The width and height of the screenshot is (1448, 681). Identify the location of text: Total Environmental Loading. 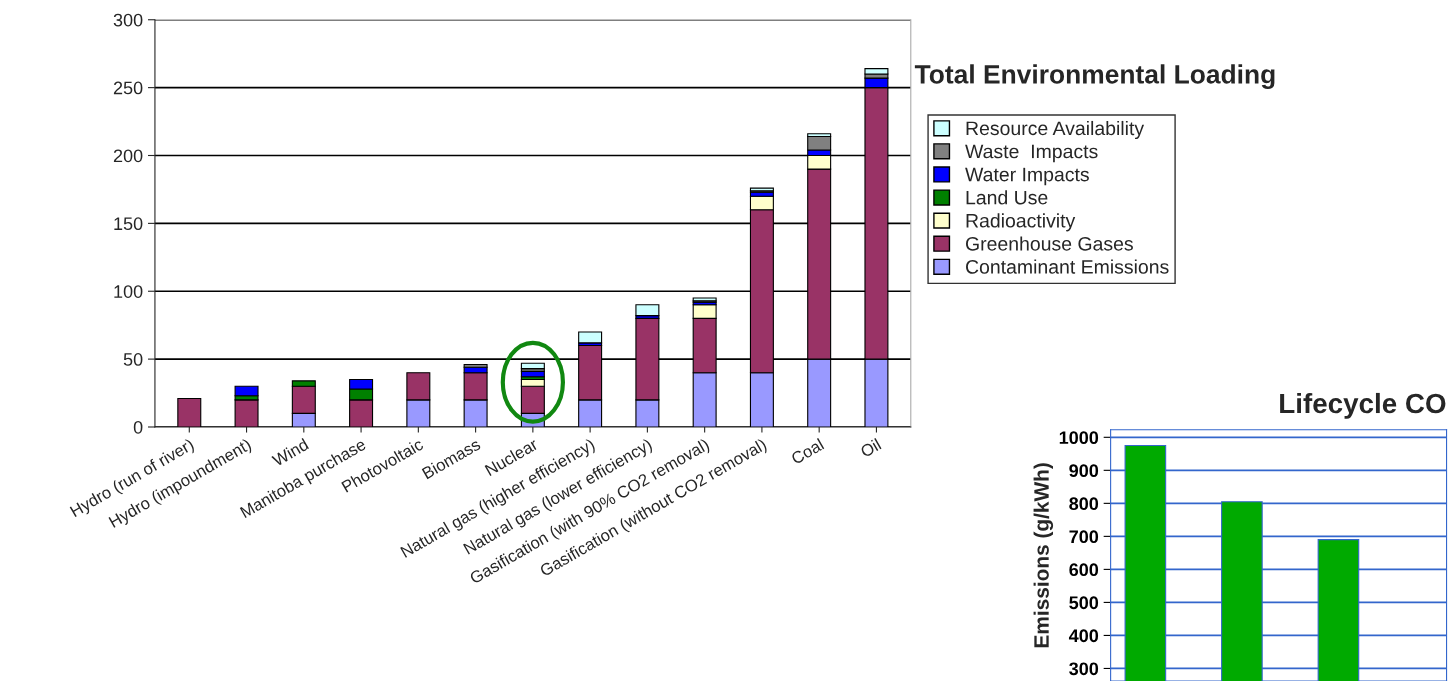
(1094, 76).